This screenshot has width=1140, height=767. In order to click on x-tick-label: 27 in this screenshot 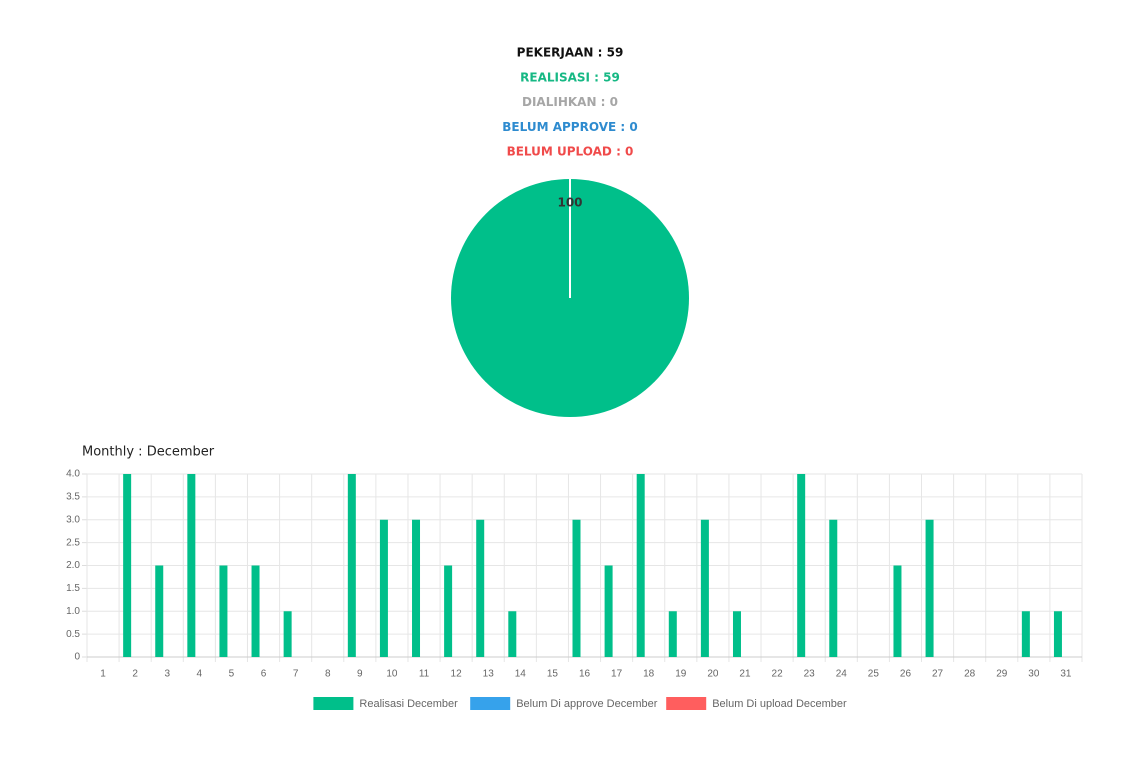, I will do `click(938, 674)`.